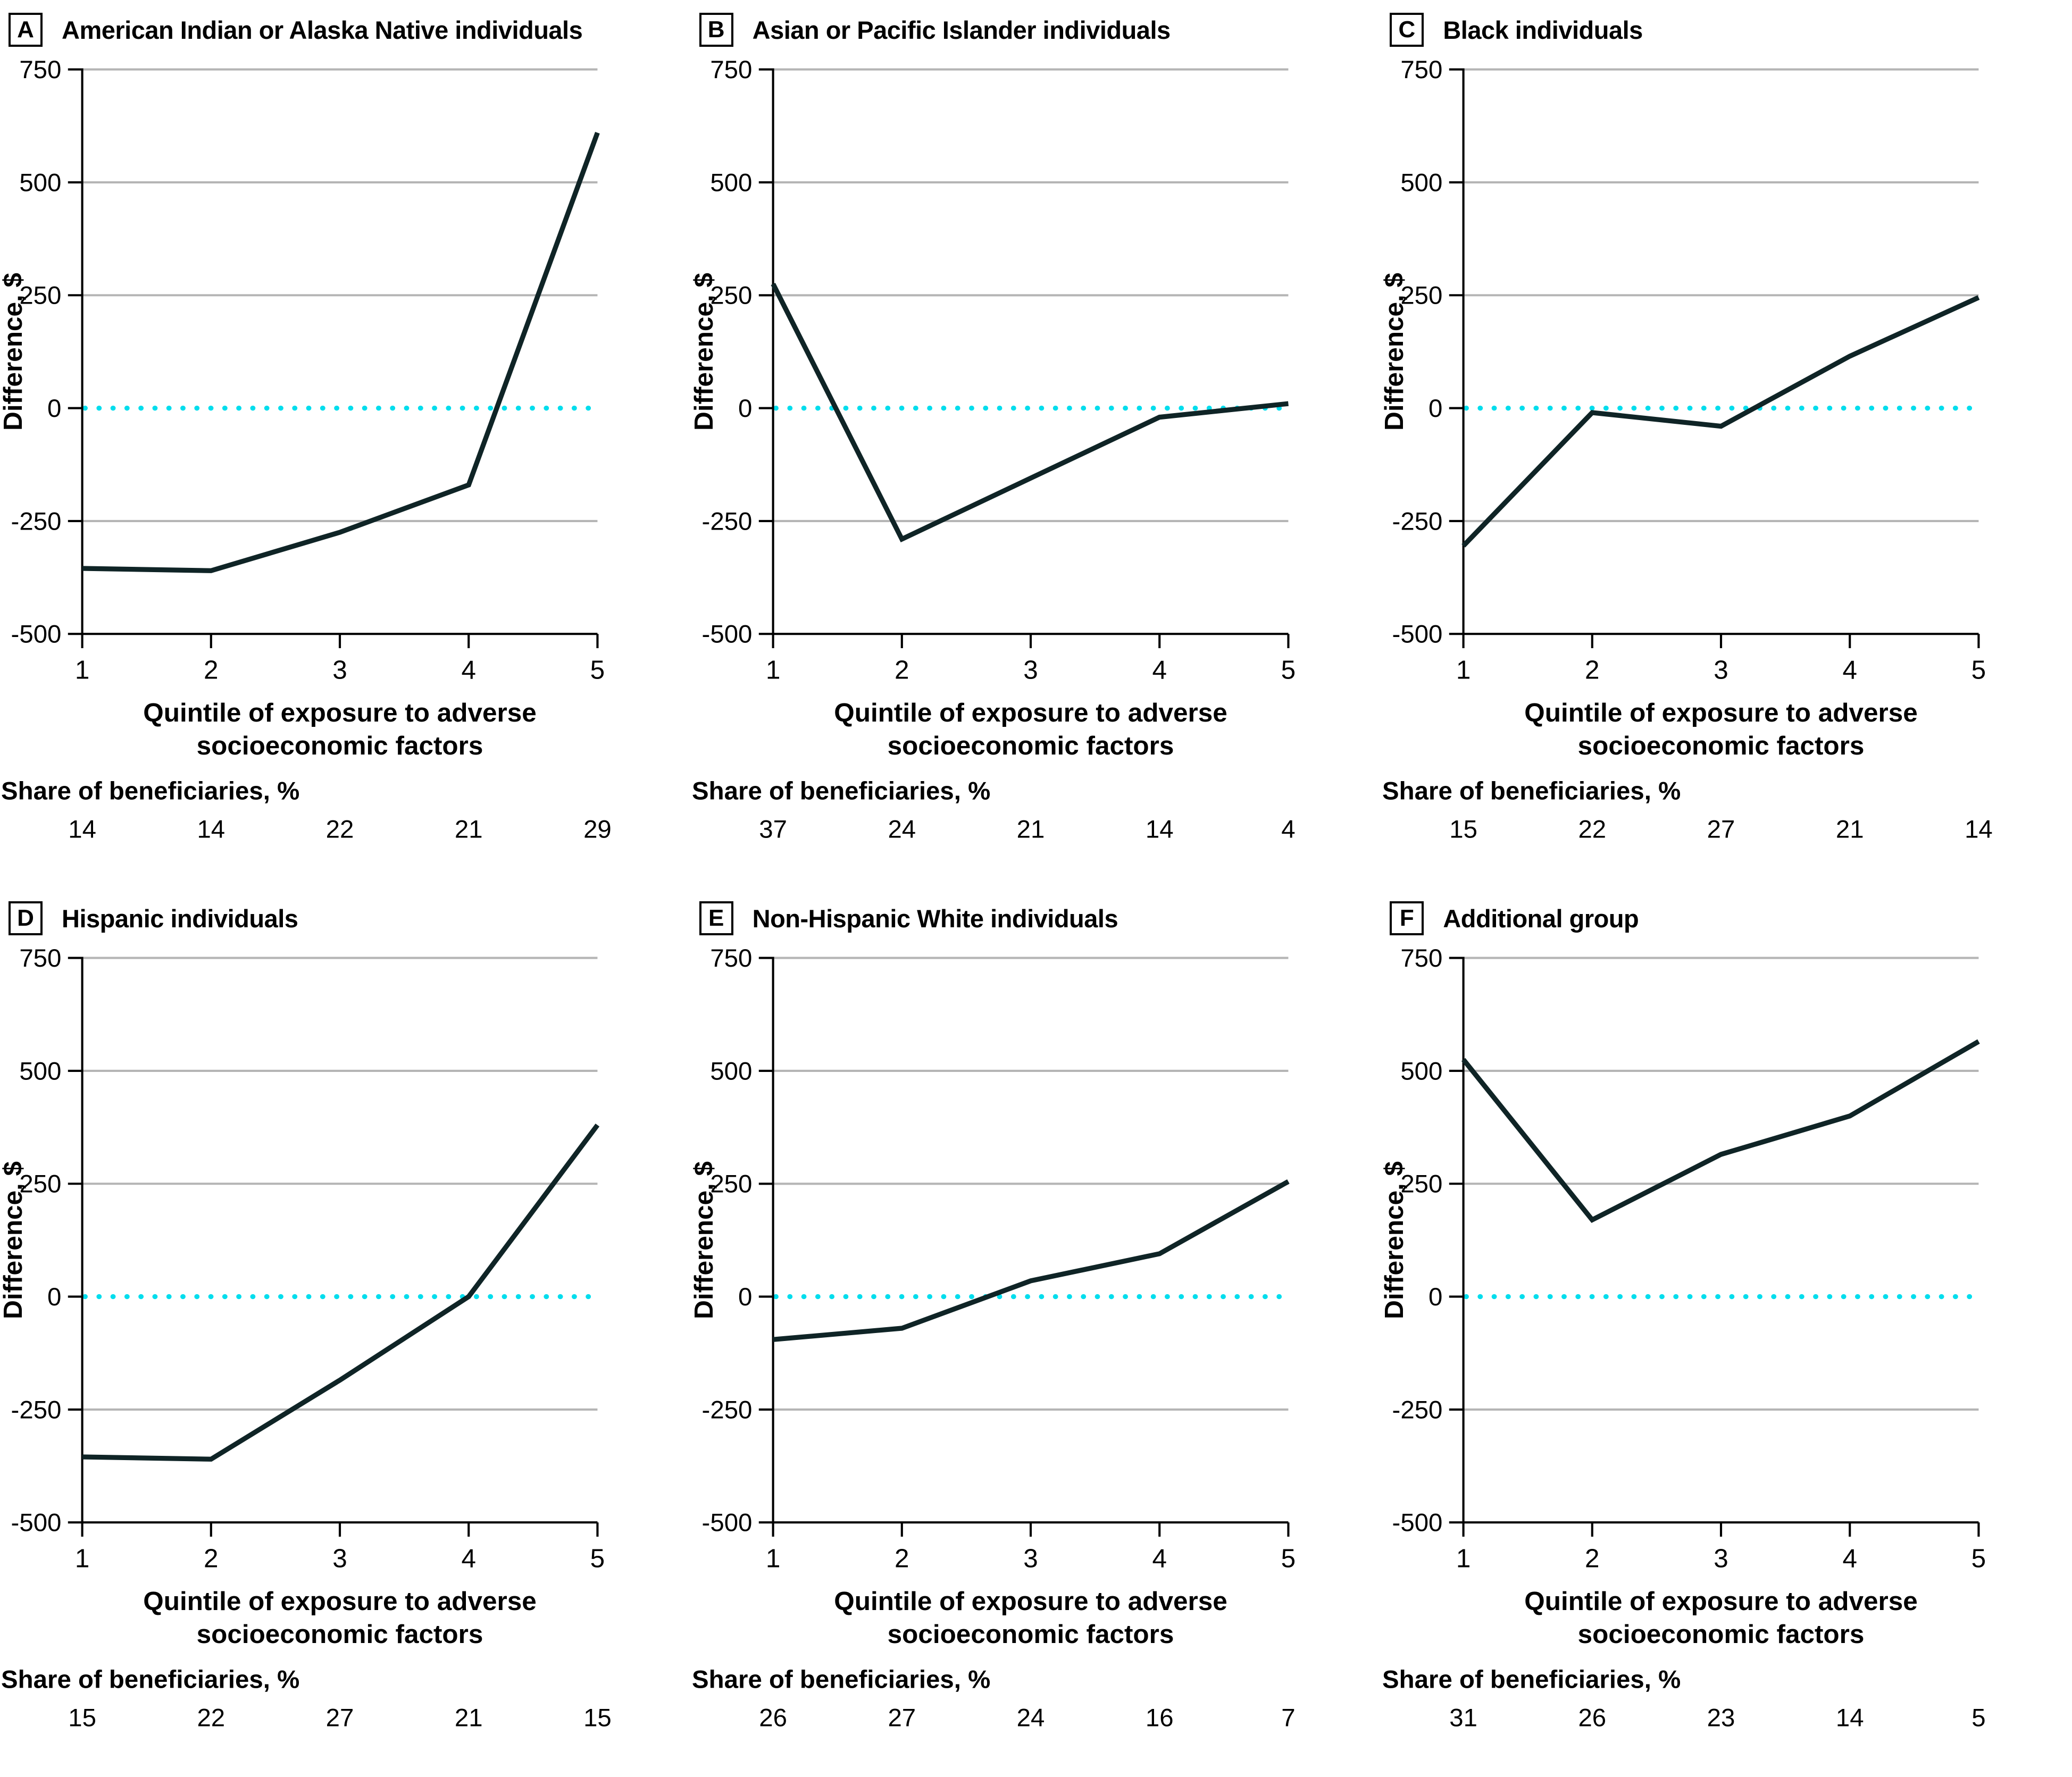  What do you see at coordinates (773, 829) in the screenshot?
I see `share-value: 37` at bounding box center [773, 829].